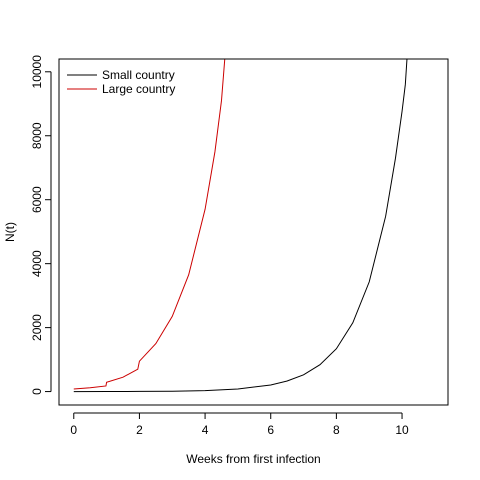 Image resolution: width=480 pixels, height=480 pixels. What do you see at coordinates (10, 232) in the screenshot?
I see `y-axis-title: N(t)` at bounding box center [10, 232].